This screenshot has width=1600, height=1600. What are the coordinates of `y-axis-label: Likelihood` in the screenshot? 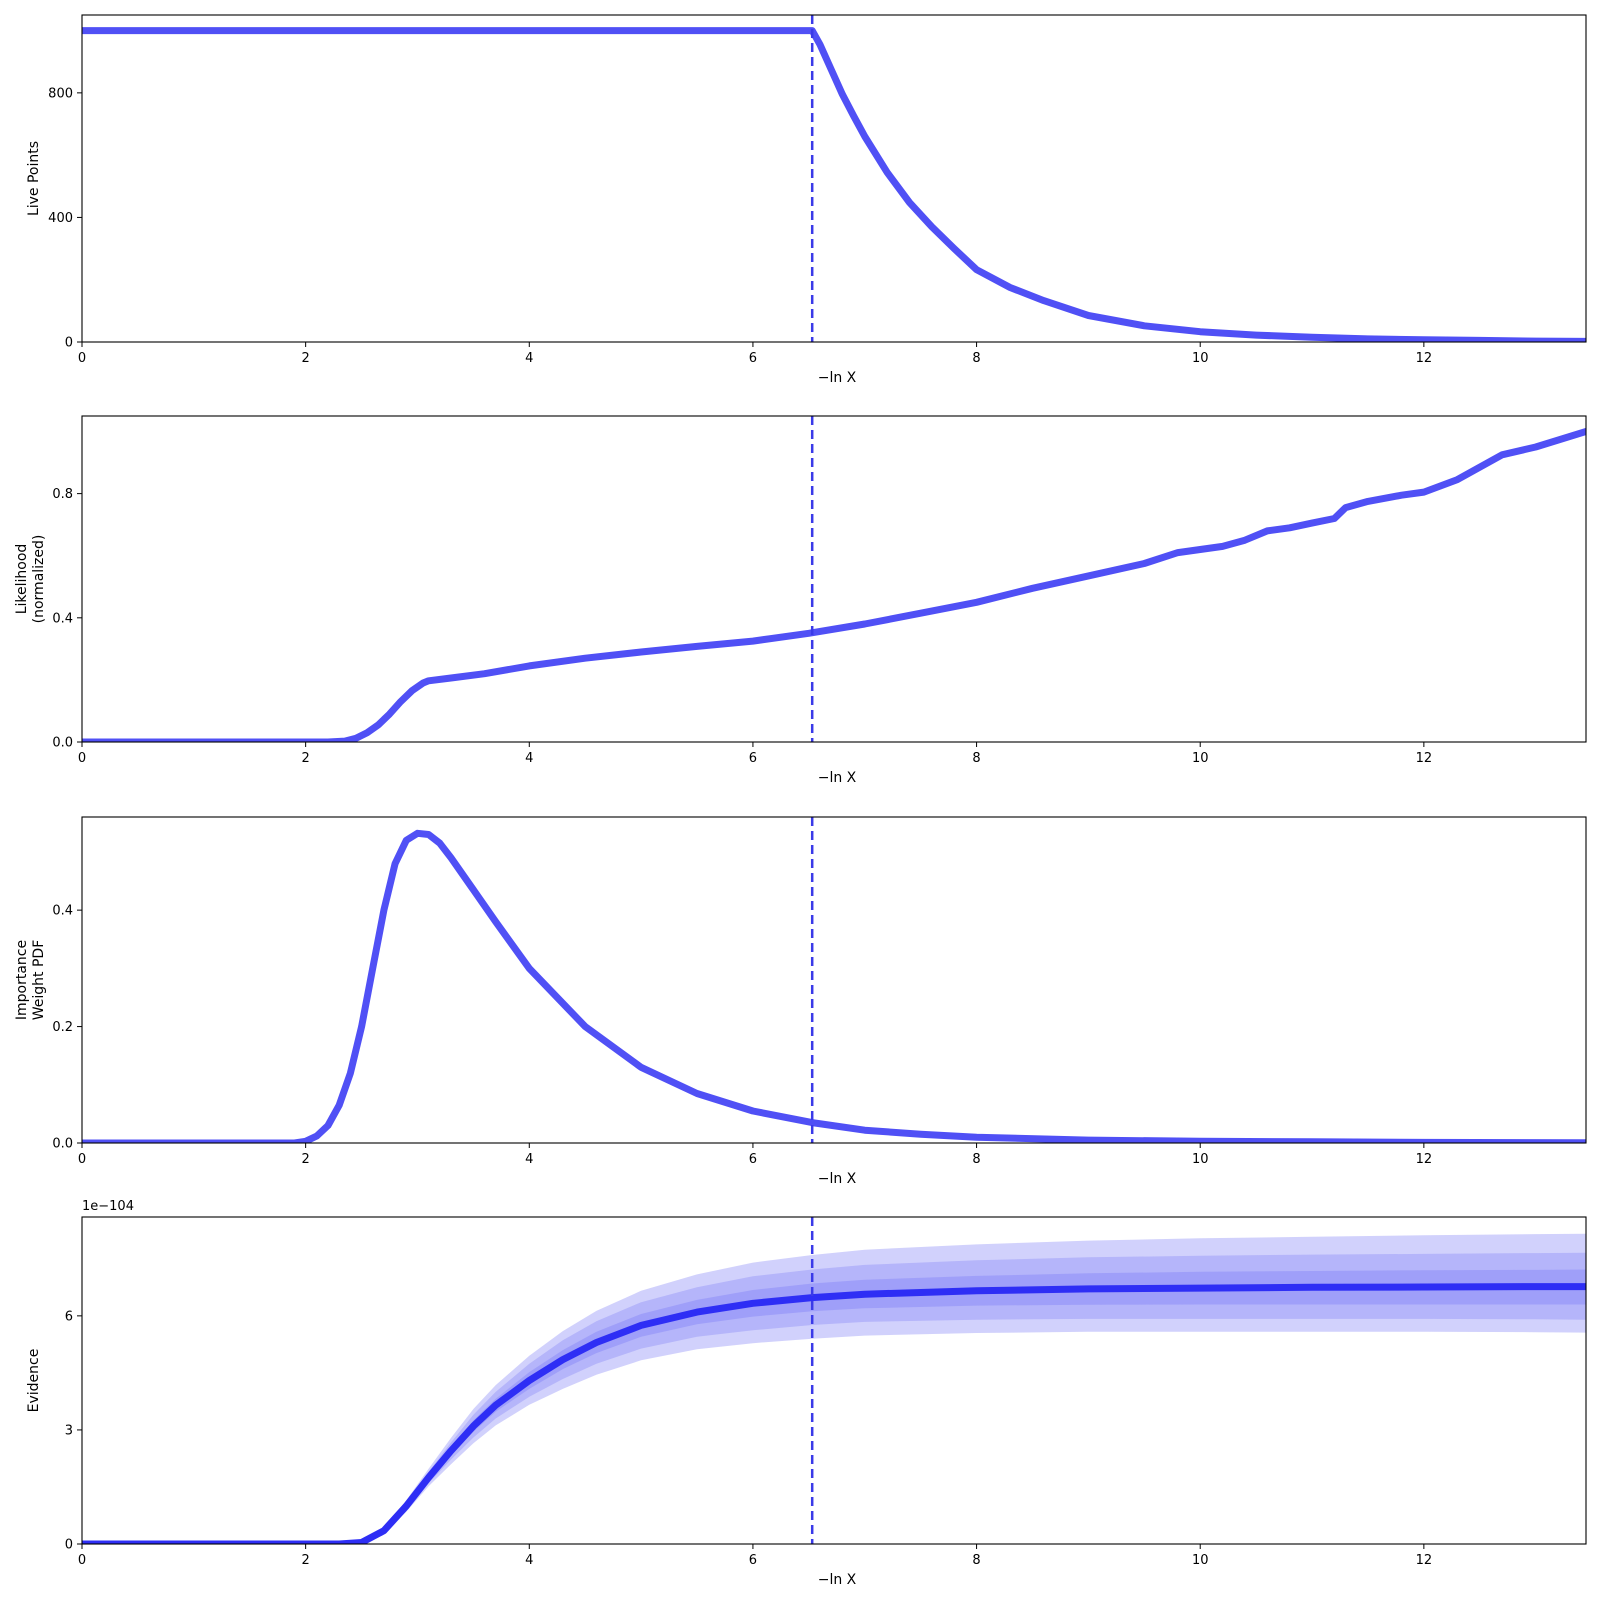 It's located at (22, 579).